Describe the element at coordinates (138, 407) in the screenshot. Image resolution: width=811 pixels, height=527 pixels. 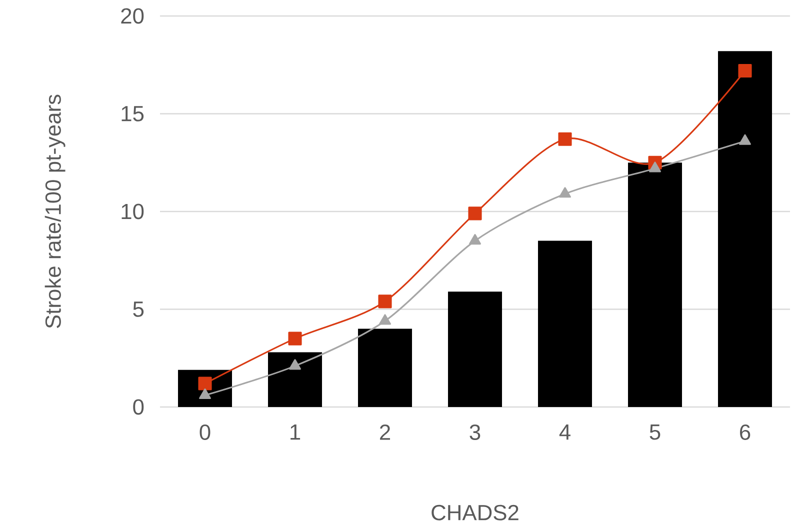
I see `y-tick-label: 0` at that location.